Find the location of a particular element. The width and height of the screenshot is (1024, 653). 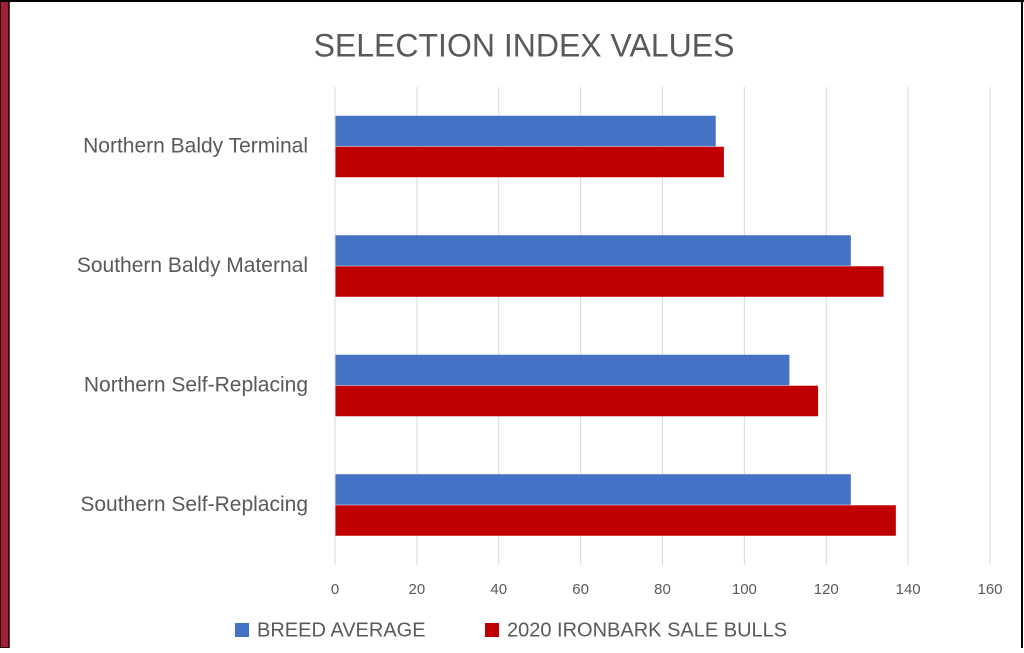

y-tick-label: Northern Self-Replacing is located at coordinates (196, 384).